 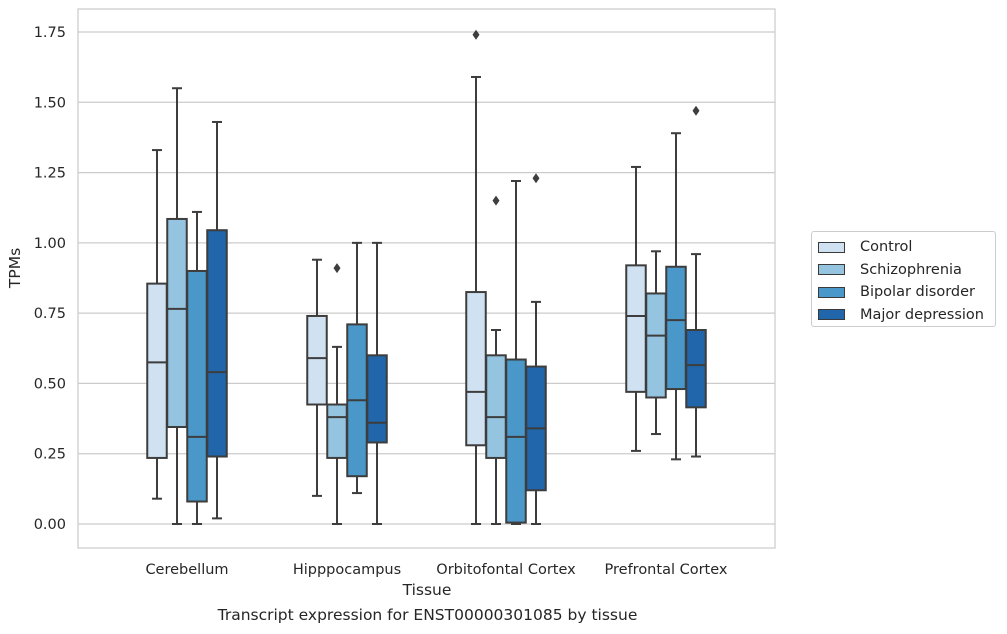 I want to click on x-tick-label: Orbitofontal Cortex, so click(x=506, y=570).